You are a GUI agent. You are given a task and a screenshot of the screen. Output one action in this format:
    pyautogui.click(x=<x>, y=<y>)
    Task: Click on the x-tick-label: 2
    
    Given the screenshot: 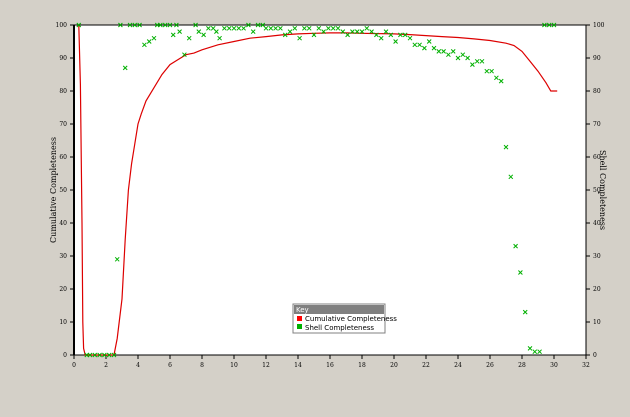 What is the action you would take?
    pyautogui.click(x=106, y=365)
    